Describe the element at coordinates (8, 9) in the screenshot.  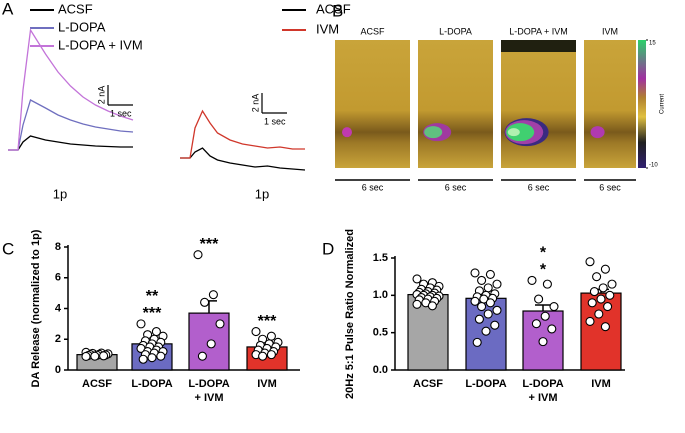
I see `panel-label: A` at that location.